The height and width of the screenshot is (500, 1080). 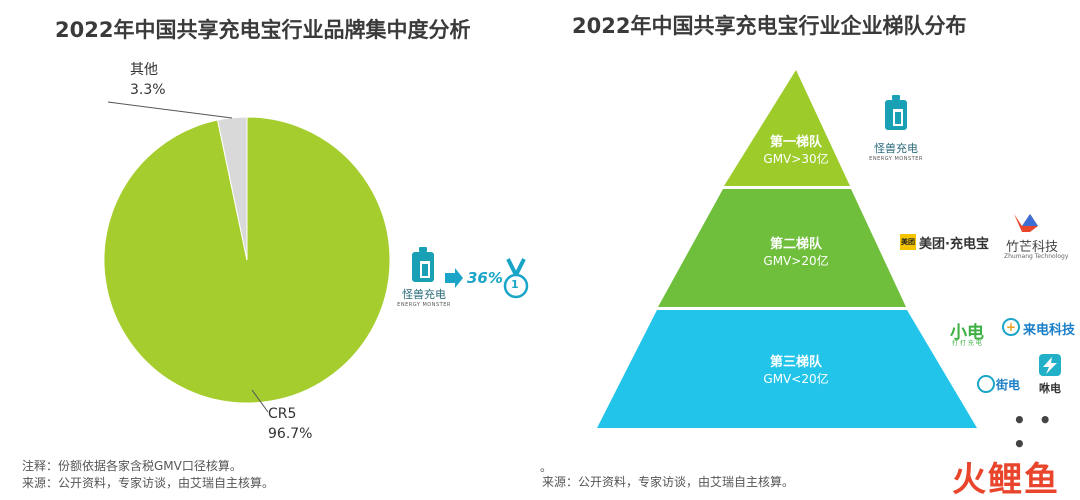 I want to click on tier3-brand-laidian: 来电科技, so click(x=1049, y=330).